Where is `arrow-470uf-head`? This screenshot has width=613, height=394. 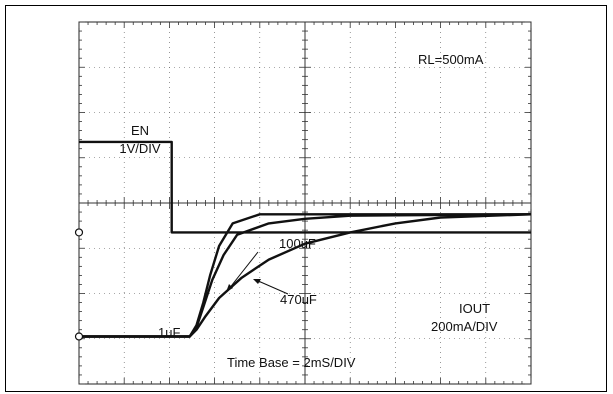 arrow-470uf-head is located at coordinates (257, 281).